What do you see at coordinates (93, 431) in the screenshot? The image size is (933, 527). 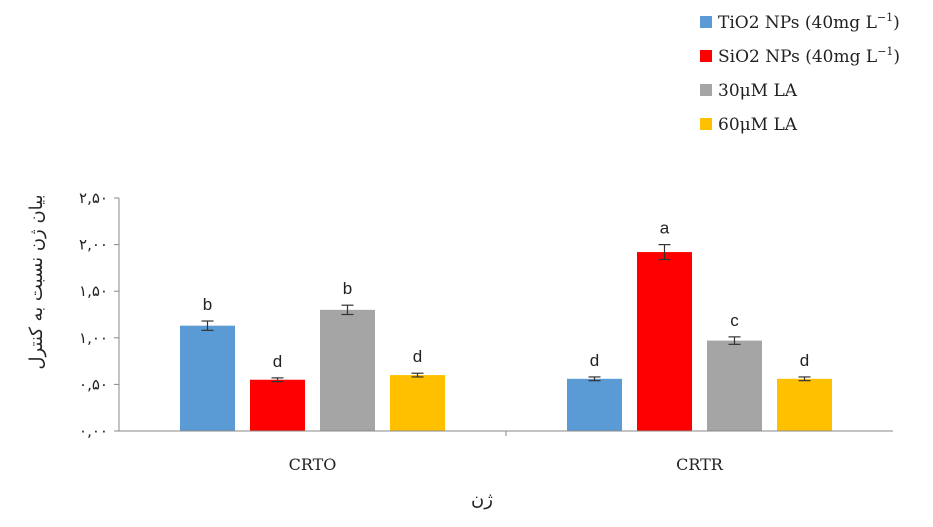 I see `y-tick-label: ۰,۰۰` at bounding box center [93, 431].